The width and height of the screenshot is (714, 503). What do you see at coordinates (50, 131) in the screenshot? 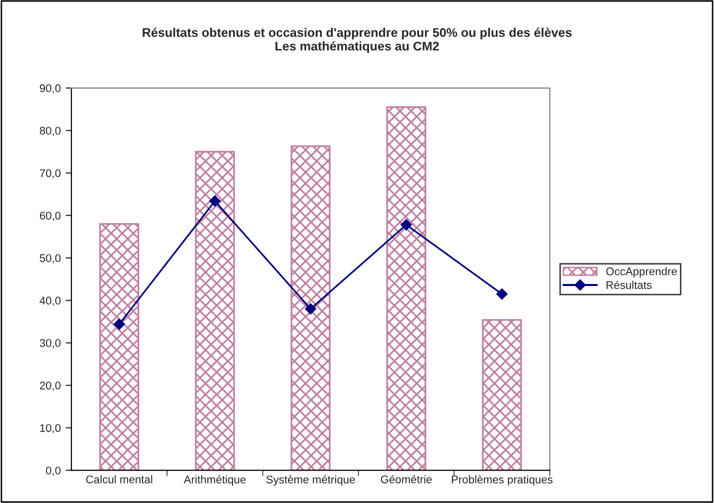
I see `y-tick-label: 80,0` at bounding box center [50, 131].